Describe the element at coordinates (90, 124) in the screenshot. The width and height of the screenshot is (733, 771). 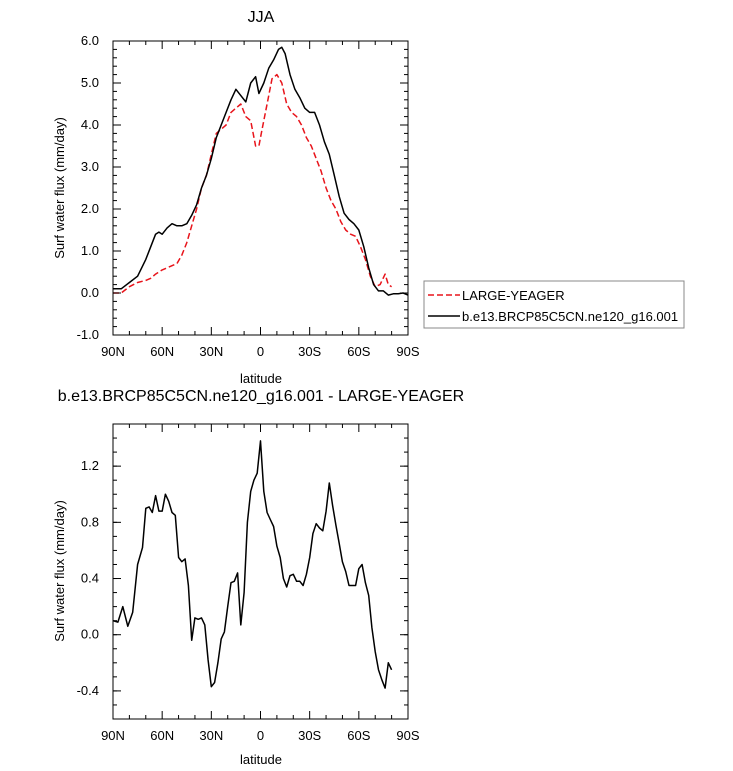
I see `y-tick-label: 4.0` at that location.